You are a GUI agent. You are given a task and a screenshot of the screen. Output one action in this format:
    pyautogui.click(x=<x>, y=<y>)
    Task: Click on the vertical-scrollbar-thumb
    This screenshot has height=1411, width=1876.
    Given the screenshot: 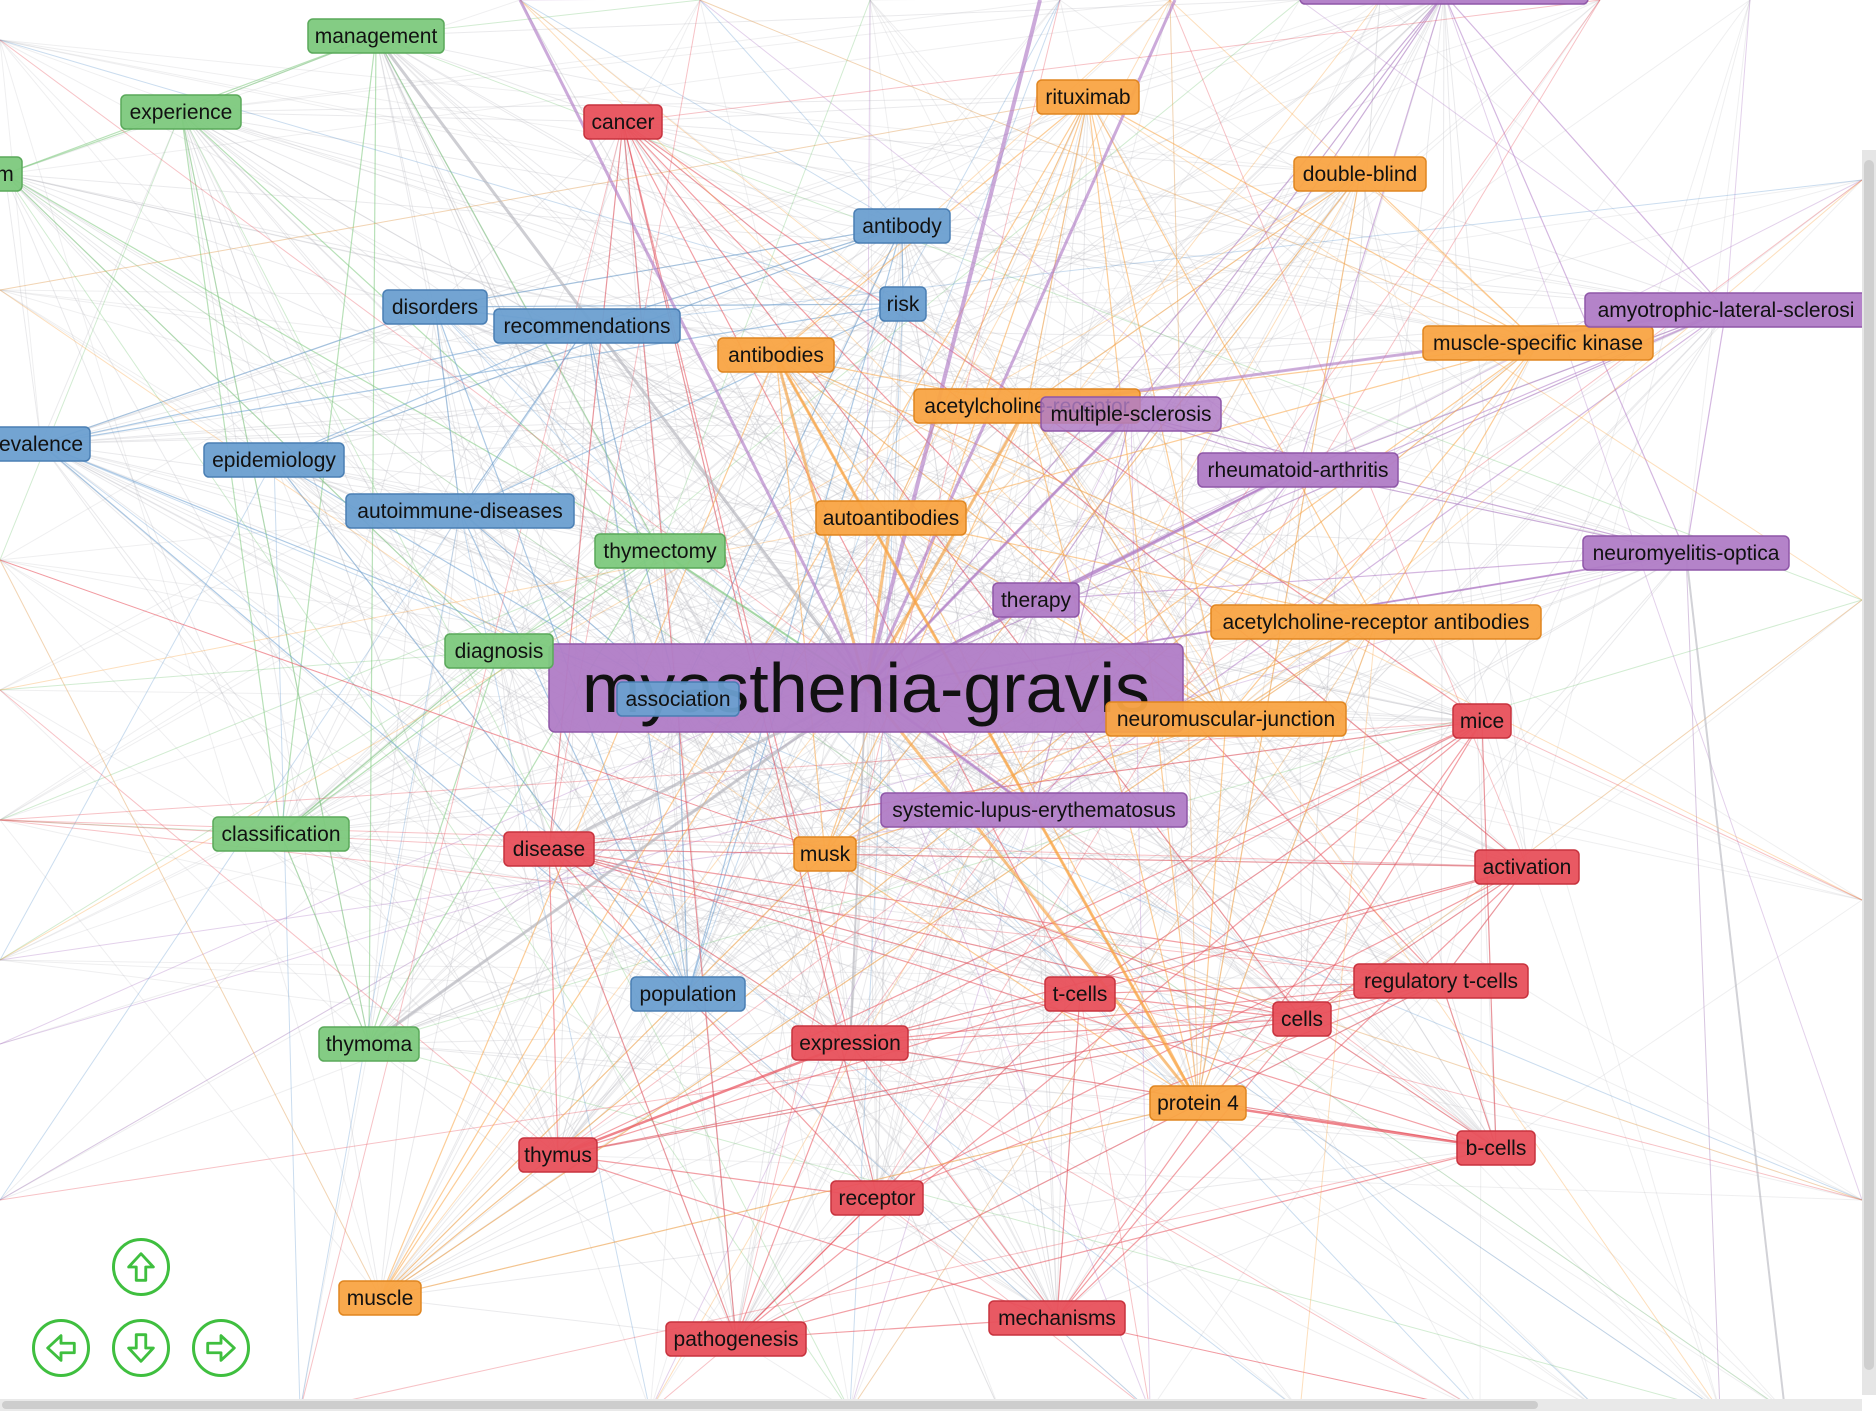 What is the action you would take?
    pyautogui.click(x=1869, y=765)
    